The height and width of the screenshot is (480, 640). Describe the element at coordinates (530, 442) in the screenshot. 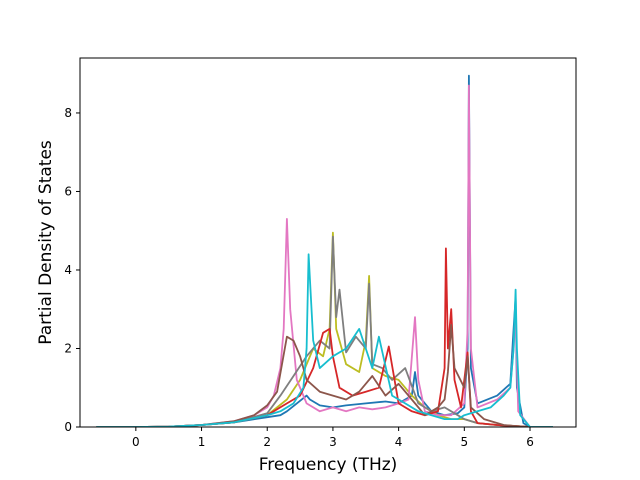

I see `x-tick-label: 6` at that location.